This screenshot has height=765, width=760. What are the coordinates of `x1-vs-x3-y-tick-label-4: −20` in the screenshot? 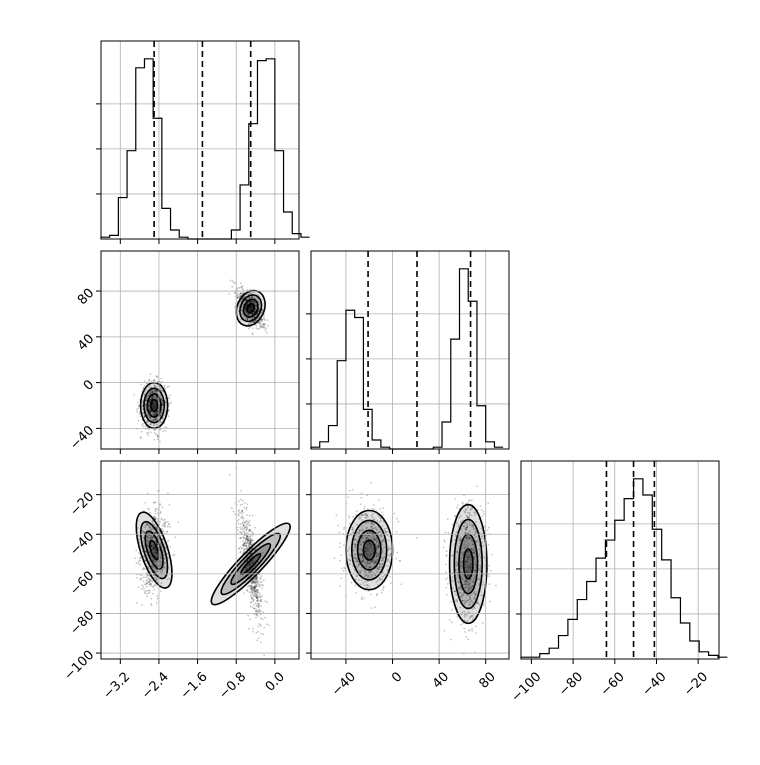 It's located at (82, 504).